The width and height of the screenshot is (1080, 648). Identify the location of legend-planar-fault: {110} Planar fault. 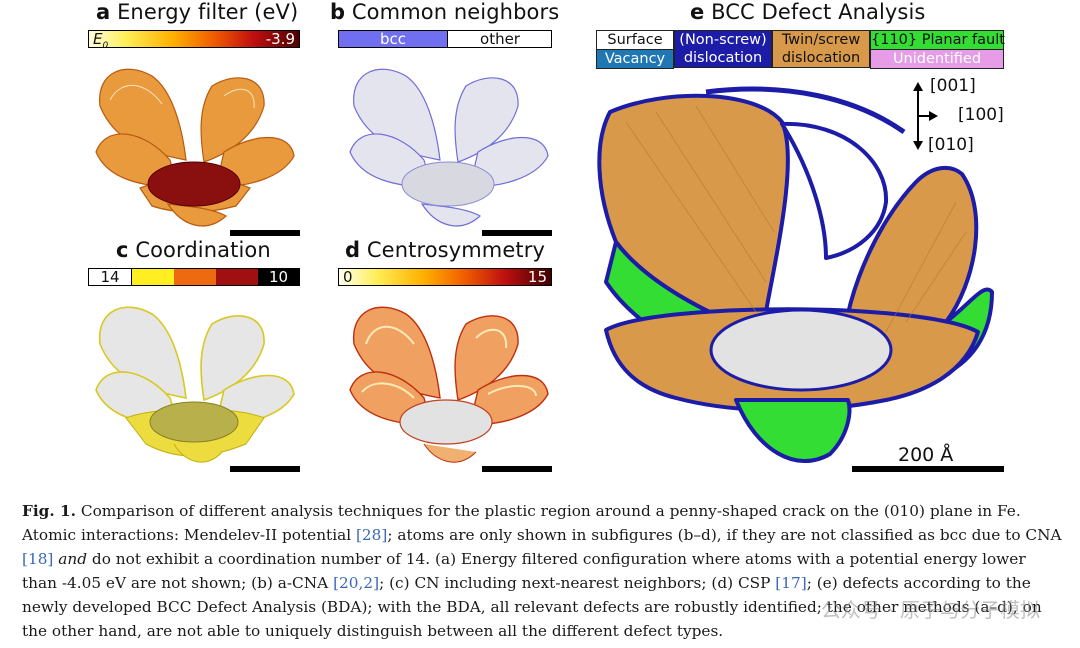
(937, 40).